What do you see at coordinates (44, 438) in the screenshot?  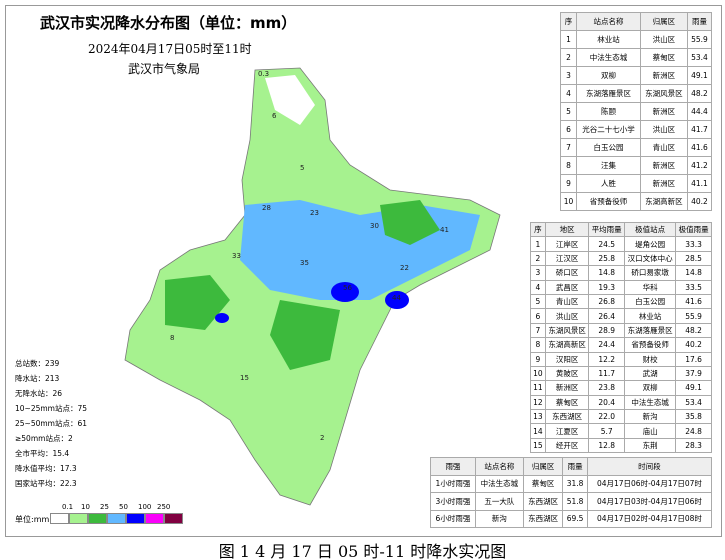 I see `stat-line: ≥50mm站点：2` at bounding box center [44, 438].